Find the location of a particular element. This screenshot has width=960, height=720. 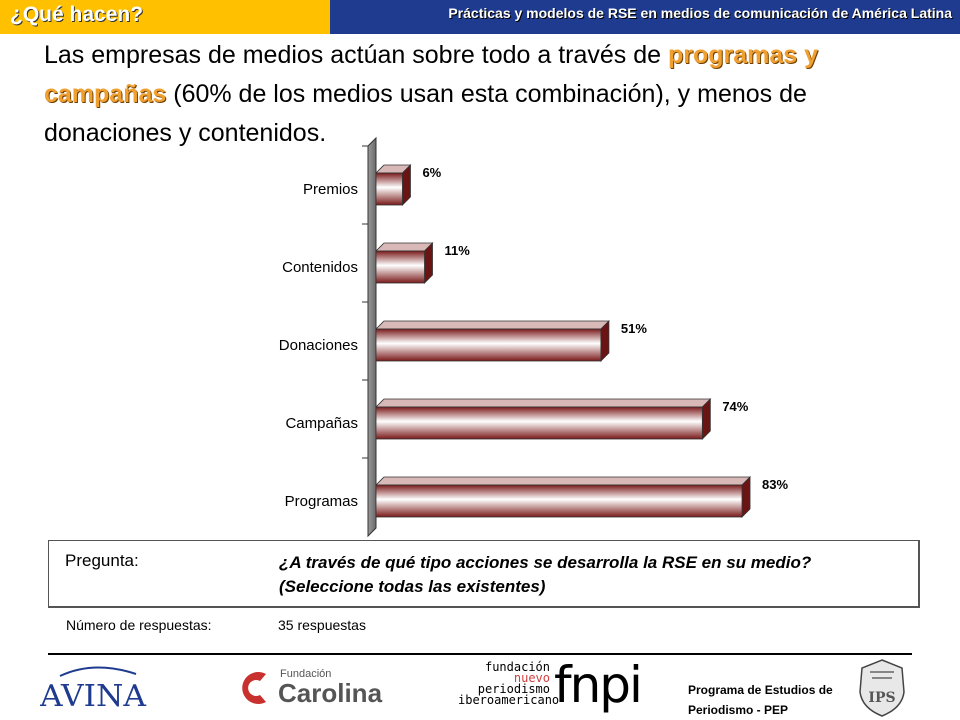

fnpi-line-2: nuevo is located at coordinates (531, 678).